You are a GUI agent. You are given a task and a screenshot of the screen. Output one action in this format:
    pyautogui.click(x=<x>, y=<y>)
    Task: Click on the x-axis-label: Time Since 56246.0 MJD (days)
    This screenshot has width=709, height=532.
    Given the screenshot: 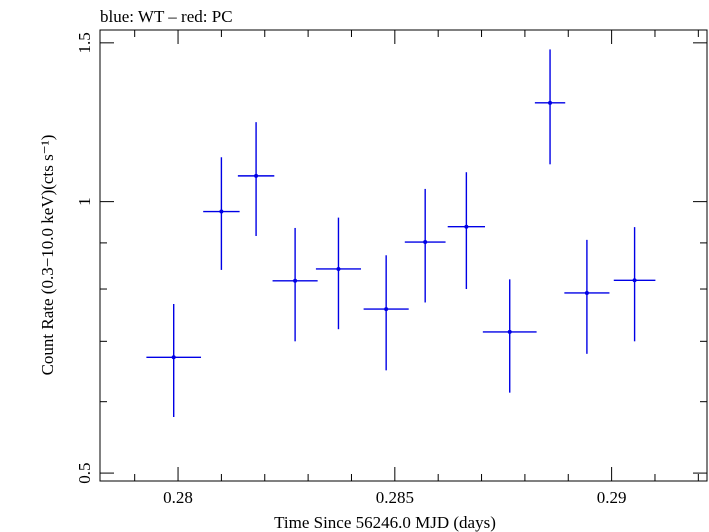 What is the action you would take?
    pyautogui.click(x=385, y=522)
    